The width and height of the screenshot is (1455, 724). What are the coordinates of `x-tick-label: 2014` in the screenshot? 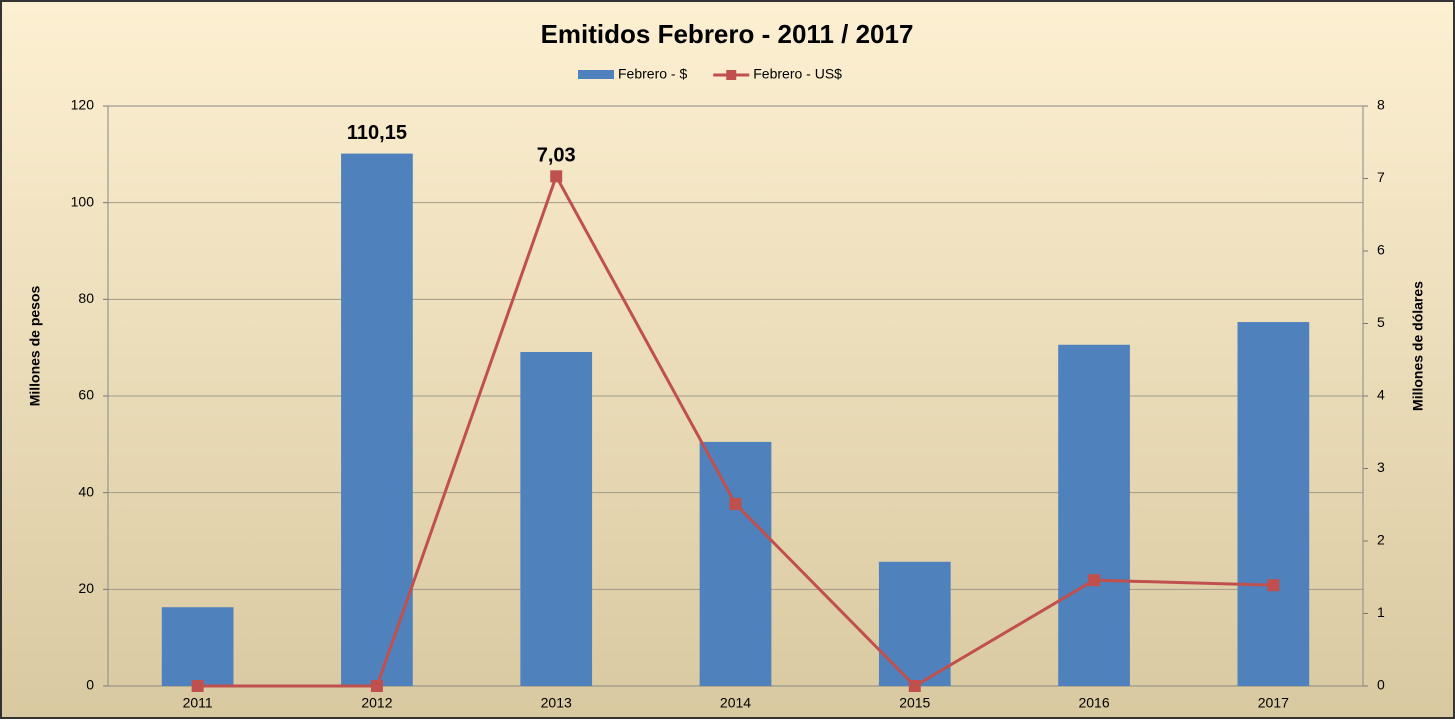 It's located at (735, 703).